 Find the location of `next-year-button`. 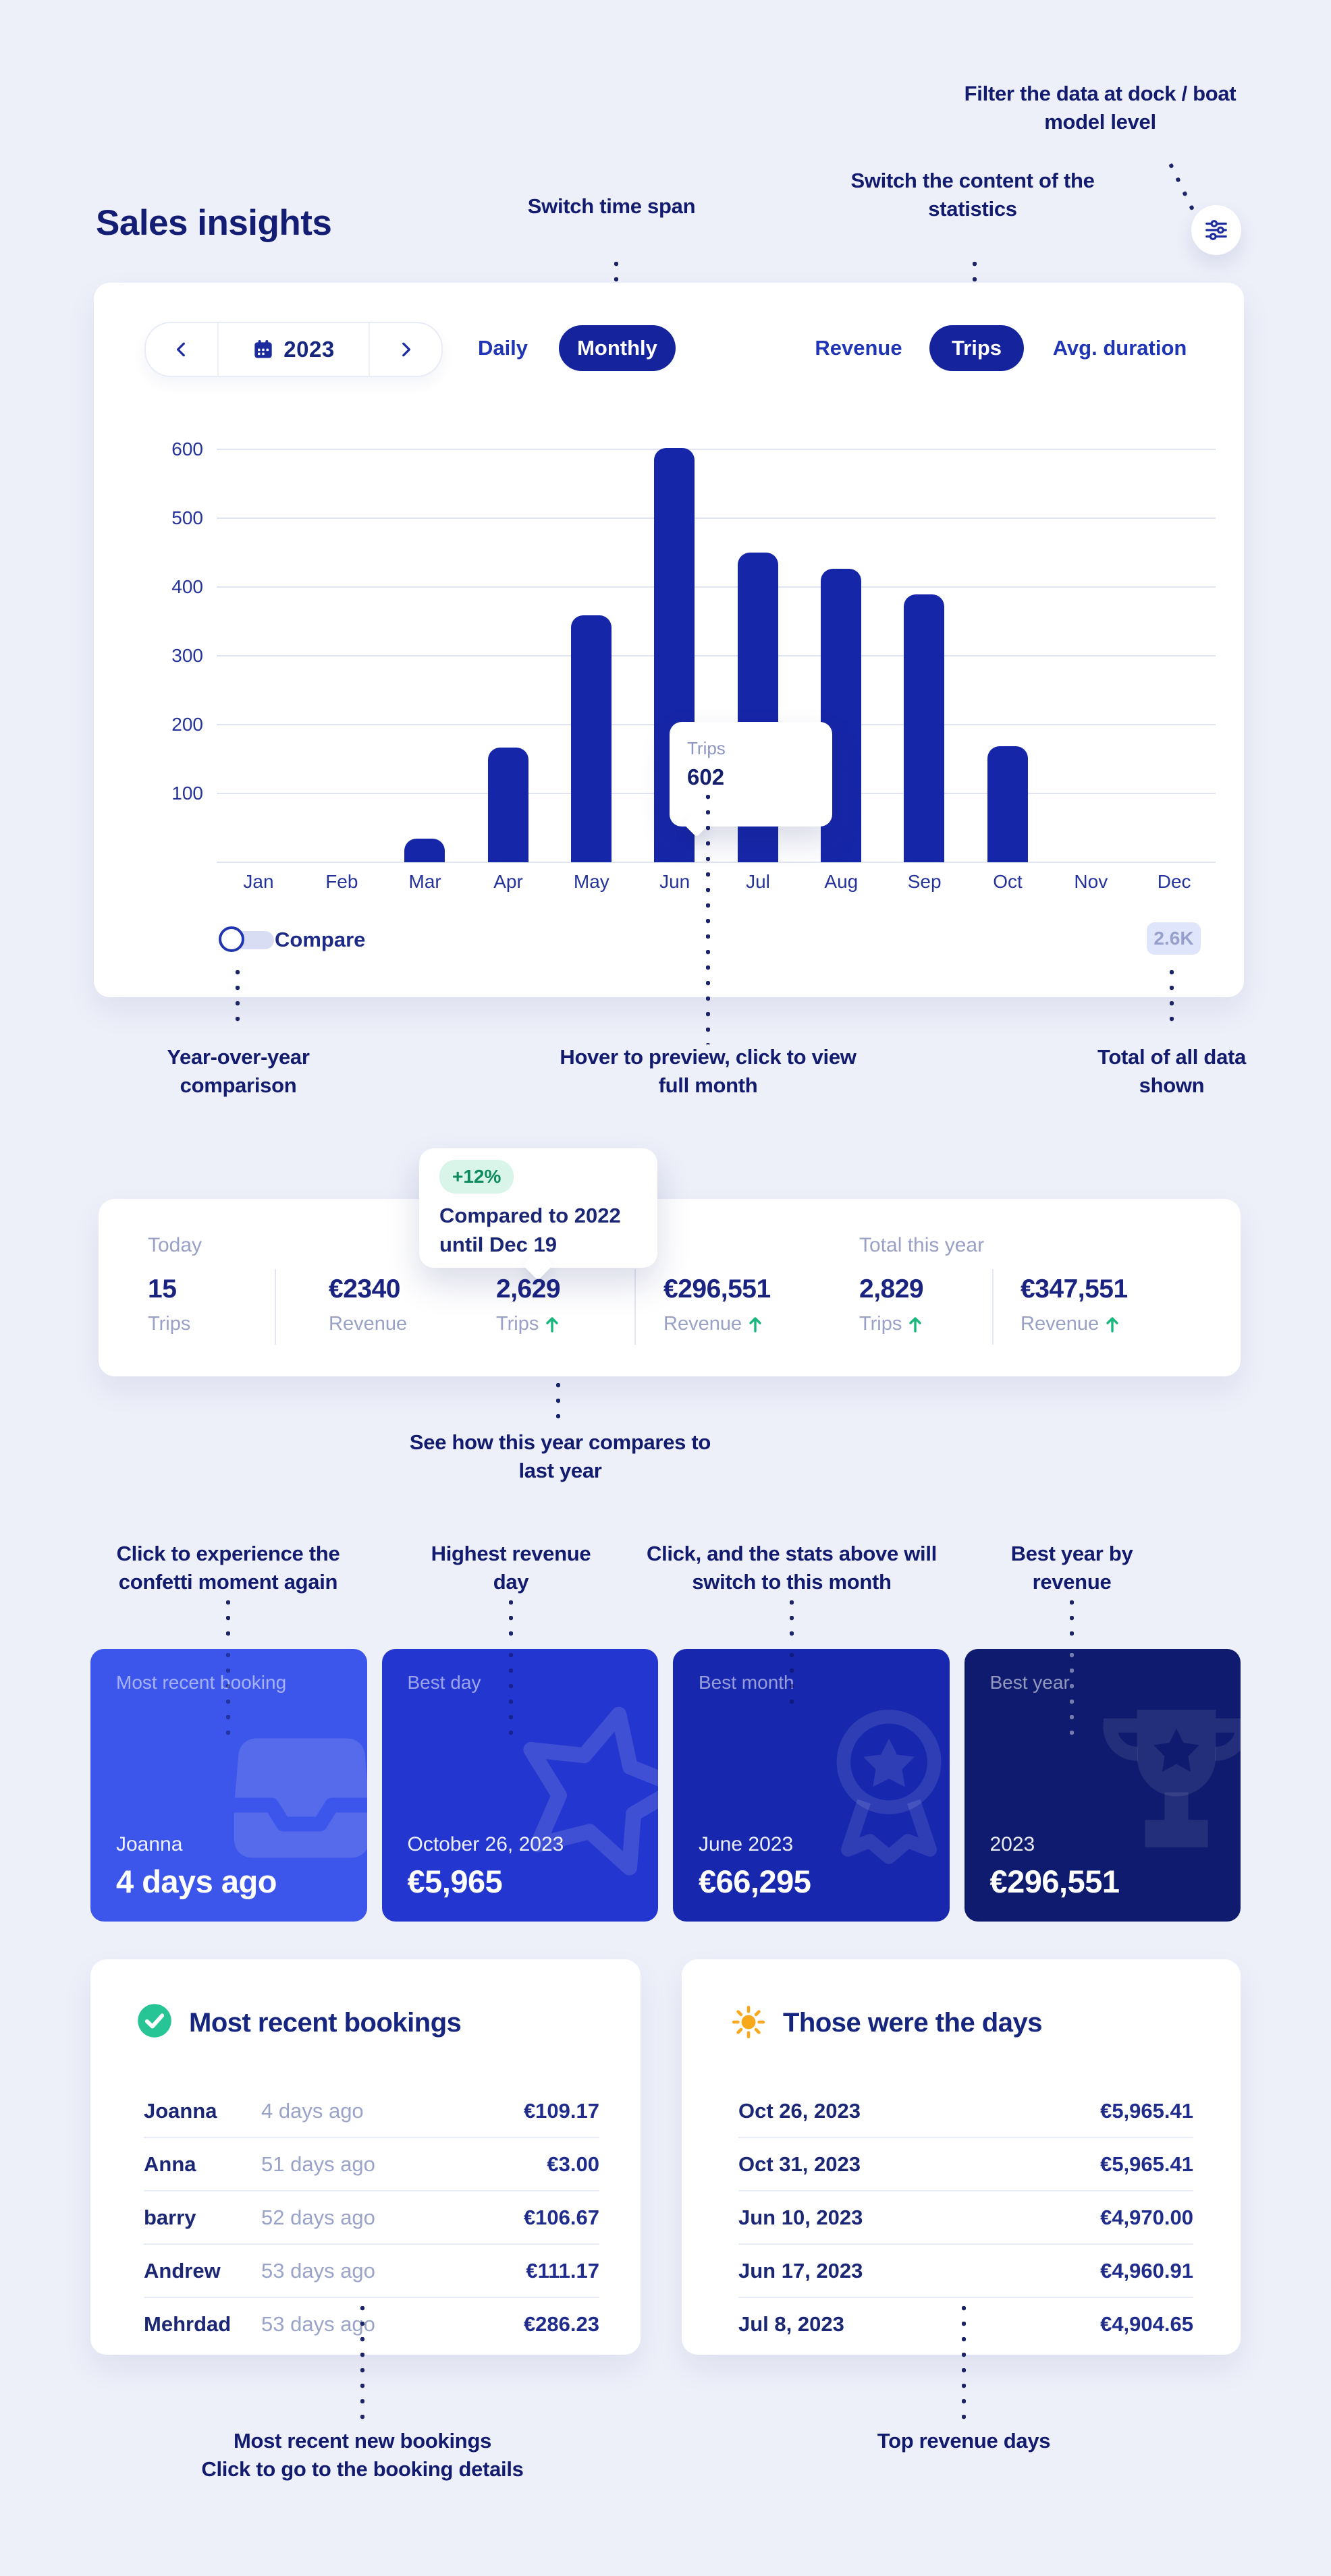

next-year-button is located at coordinates (405, 349).